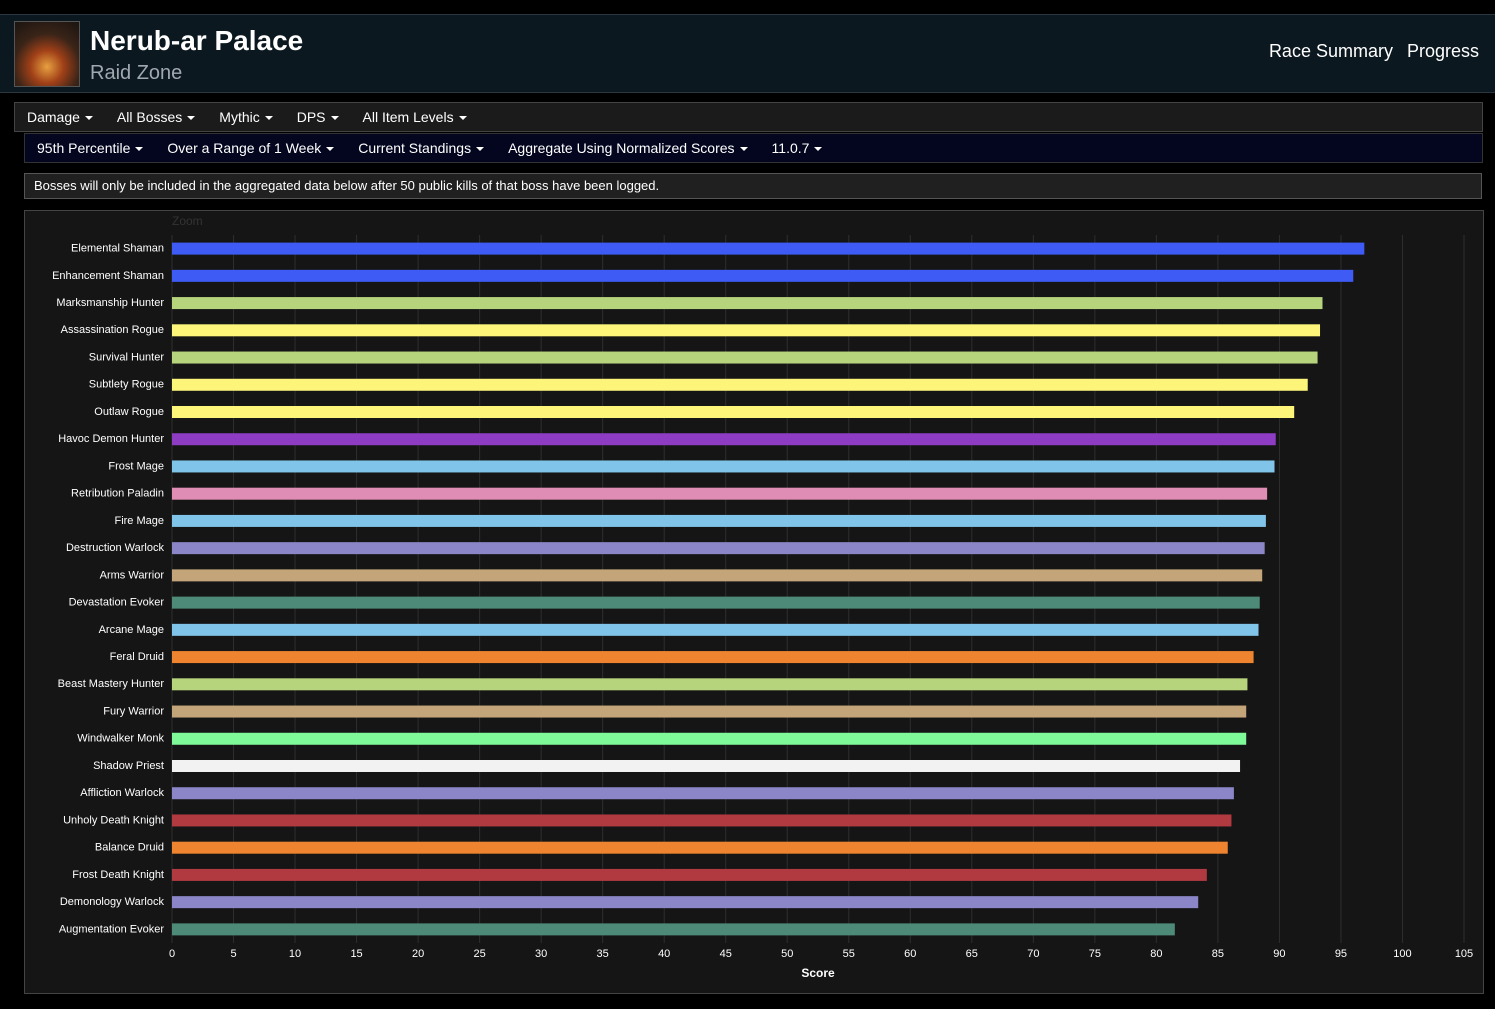 The width and height of the screenshot is (1495, 1009). I want to click on x-tick-label: 95, so click(1341, 954).